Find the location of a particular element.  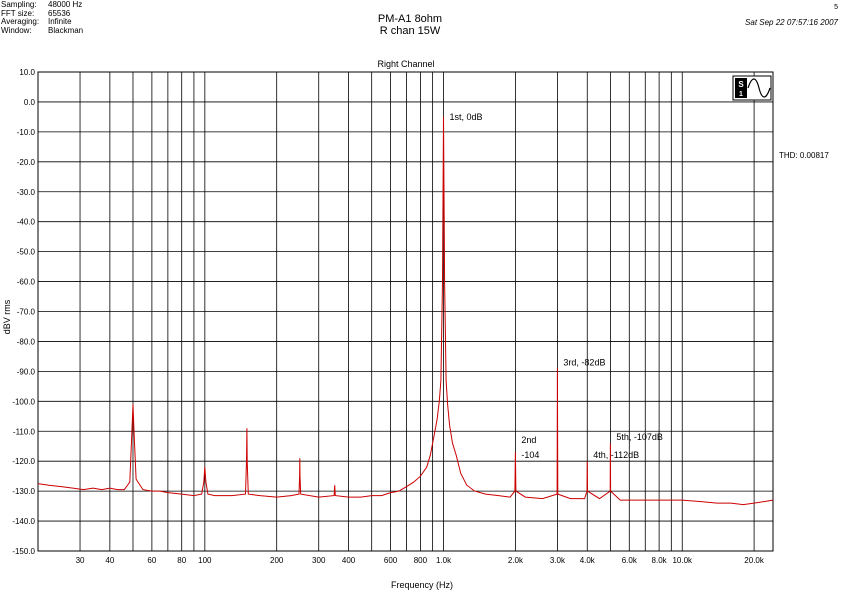

x-tick-label: 3.0k is located at coordinates (558, 560).